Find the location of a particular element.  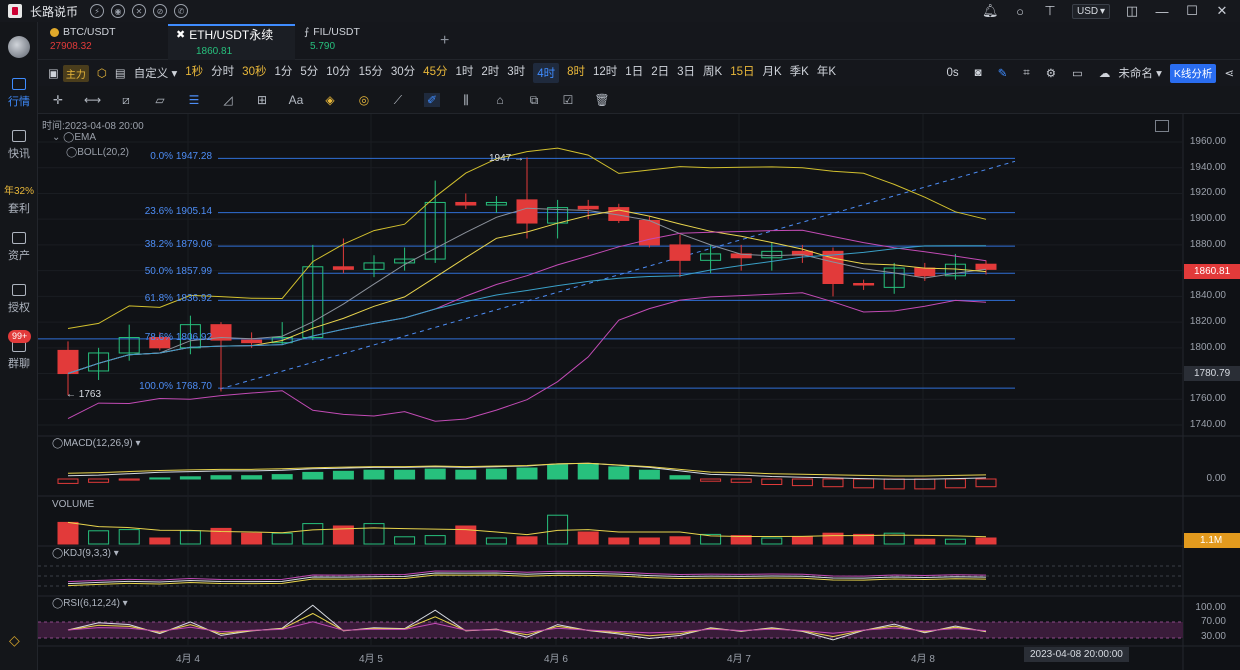

draw-mode-icon: ✐ is located at coordinates (432, 99).